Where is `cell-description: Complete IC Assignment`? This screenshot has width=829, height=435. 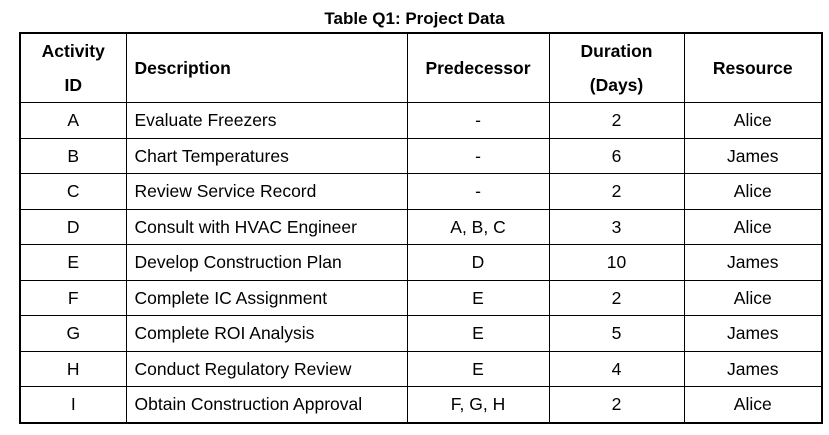 cell-description: Complete IC Assignment is located at coordinates (266, 297).